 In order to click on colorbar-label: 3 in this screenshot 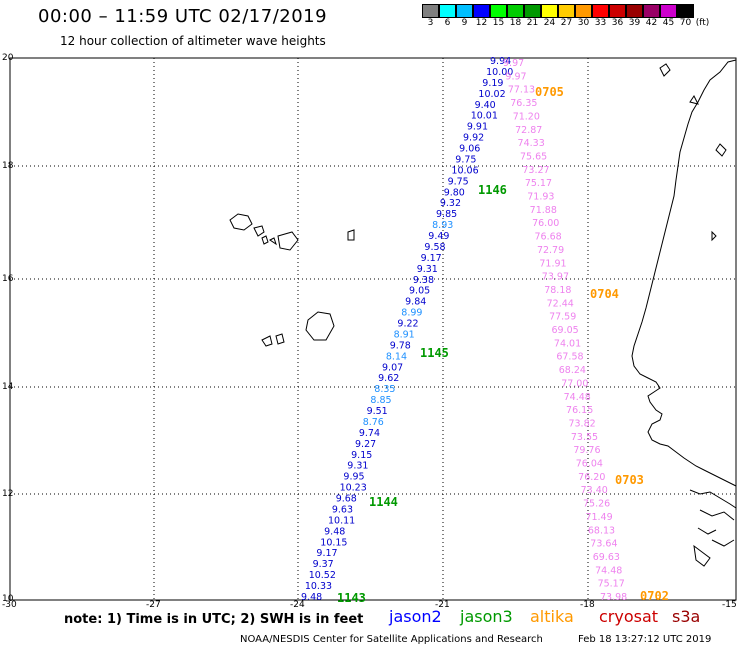, I will do `click(430, 23)`.